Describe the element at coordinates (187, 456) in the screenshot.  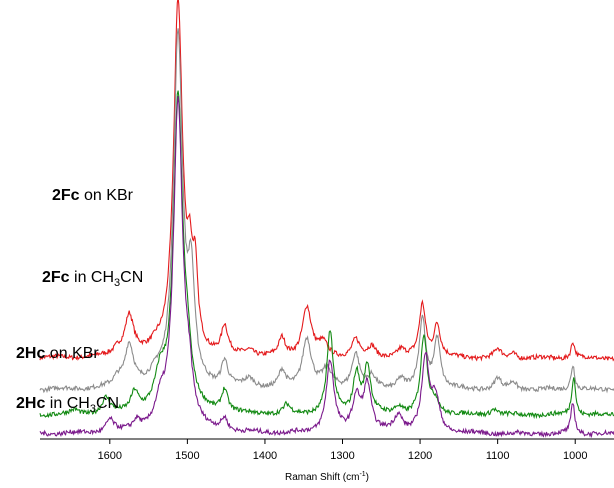
I see `x-tick-label-1500: 1500` at that location.